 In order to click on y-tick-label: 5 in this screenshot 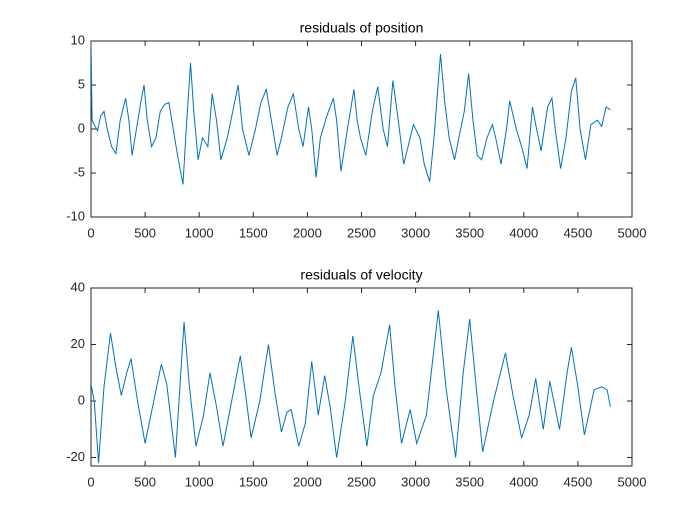, I will do `click(81, 83)`.